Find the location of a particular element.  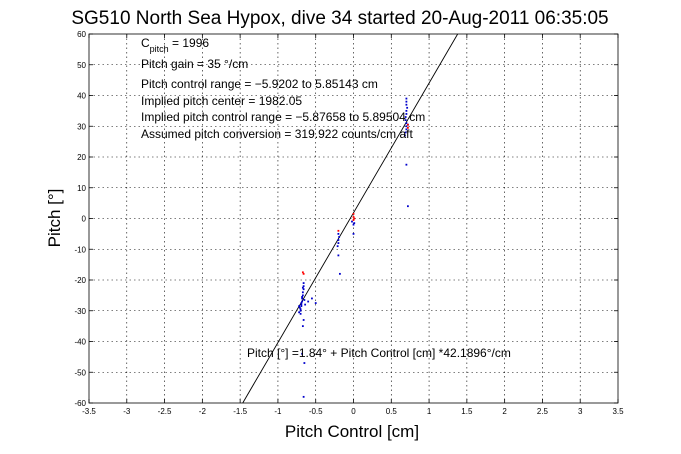

y-tick-label: 60 is located at coordinates (81, 34).